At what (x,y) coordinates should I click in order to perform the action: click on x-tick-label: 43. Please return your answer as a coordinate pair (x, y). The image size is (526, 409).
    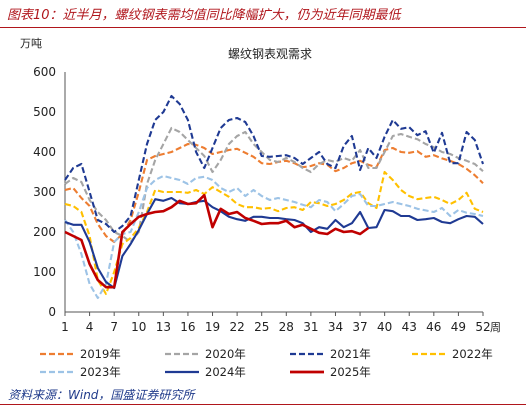
    Looking at the image, I should click on (409, 327).